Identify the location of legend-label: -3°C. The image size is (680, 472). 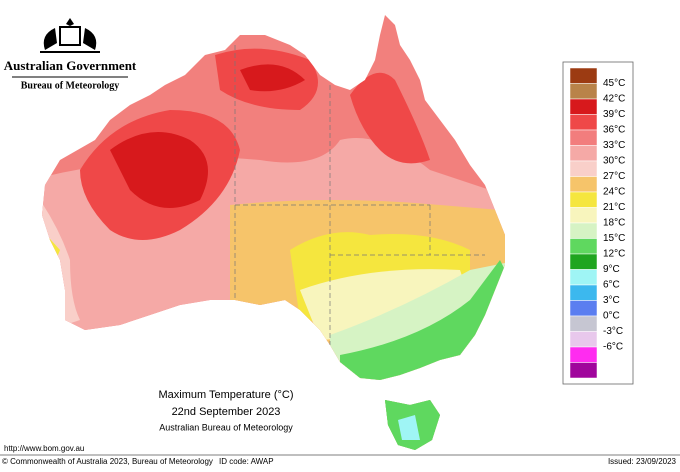
(613, 331).